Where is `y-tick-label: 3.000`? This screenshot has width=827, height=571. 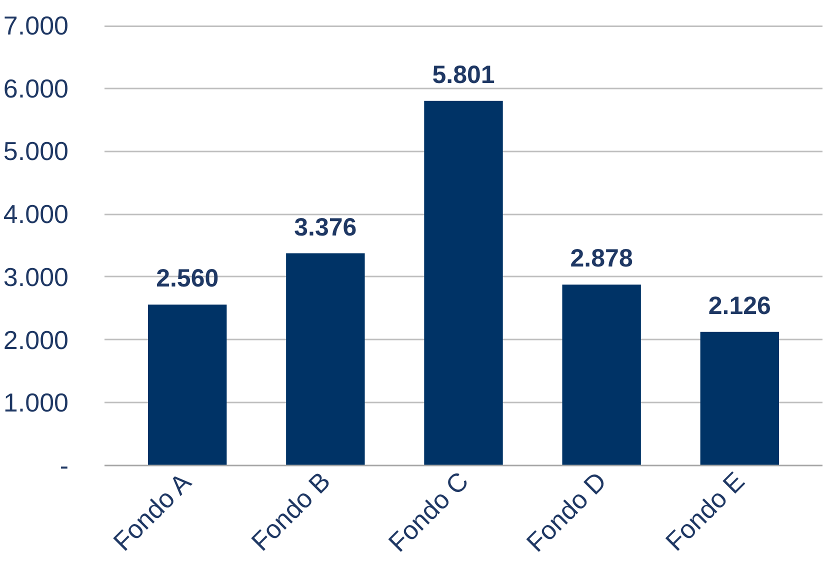
y-tick-label: 3.000 is located at coordinates (36, 277).